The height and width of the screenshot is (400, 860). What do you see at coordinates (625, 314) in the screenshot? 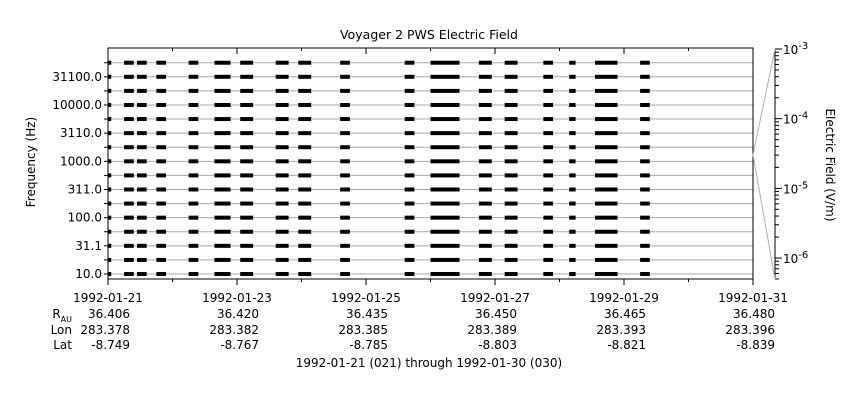
I see `ephemeris-value: 36.465` at bounding box center [625, 314].